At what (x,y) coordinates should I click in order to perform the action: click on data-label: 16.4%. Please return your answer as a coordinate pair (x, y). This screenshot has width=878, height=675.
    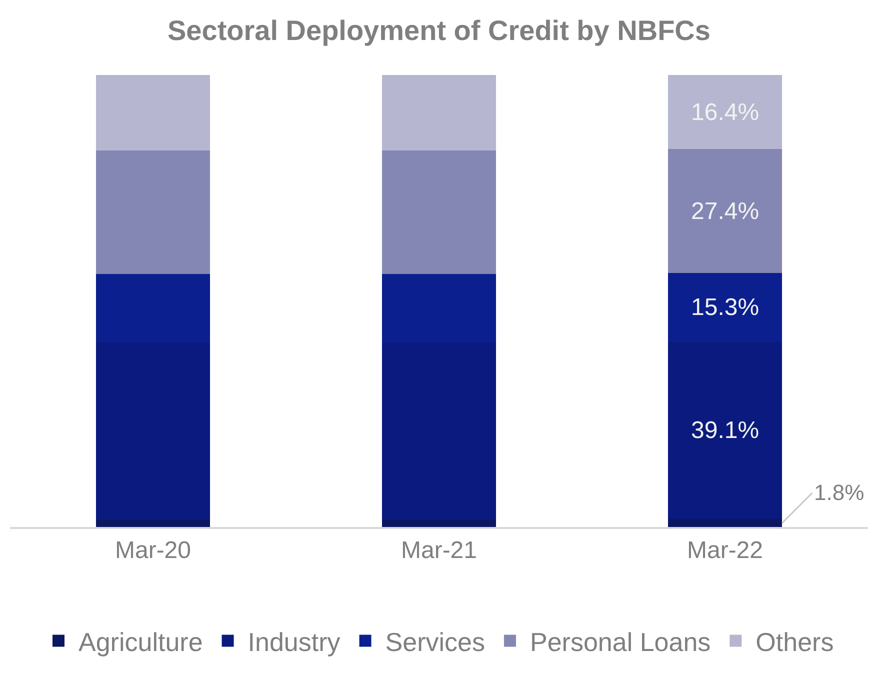
    Looking at the image, I should click on (725, 112).